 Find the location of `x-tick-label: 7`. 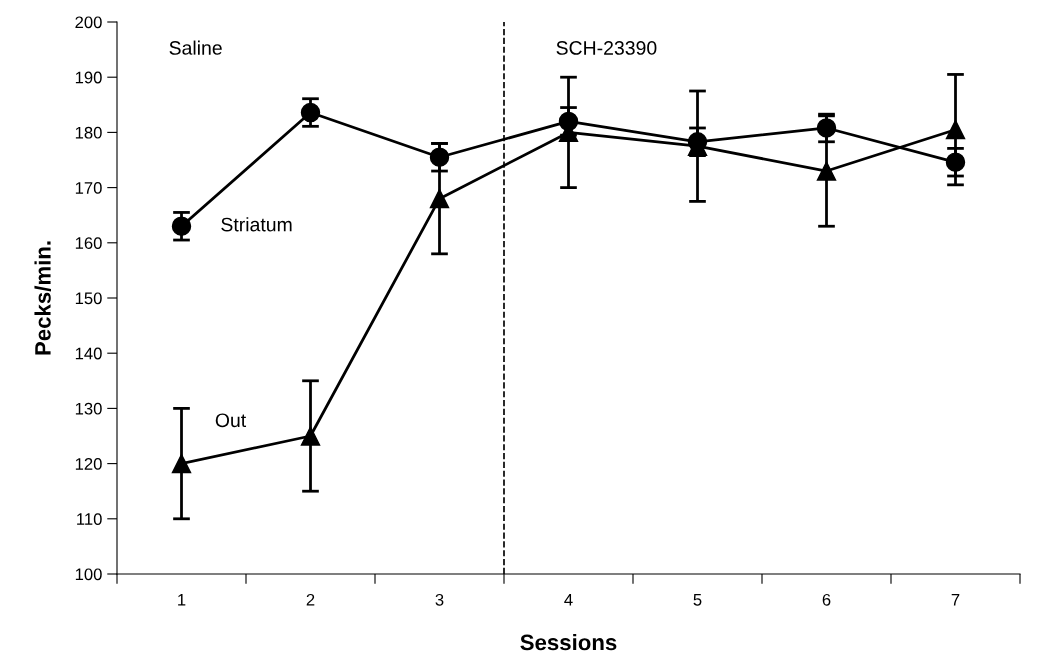

x-tick-label: 7 is located at coordinates (955, 600).